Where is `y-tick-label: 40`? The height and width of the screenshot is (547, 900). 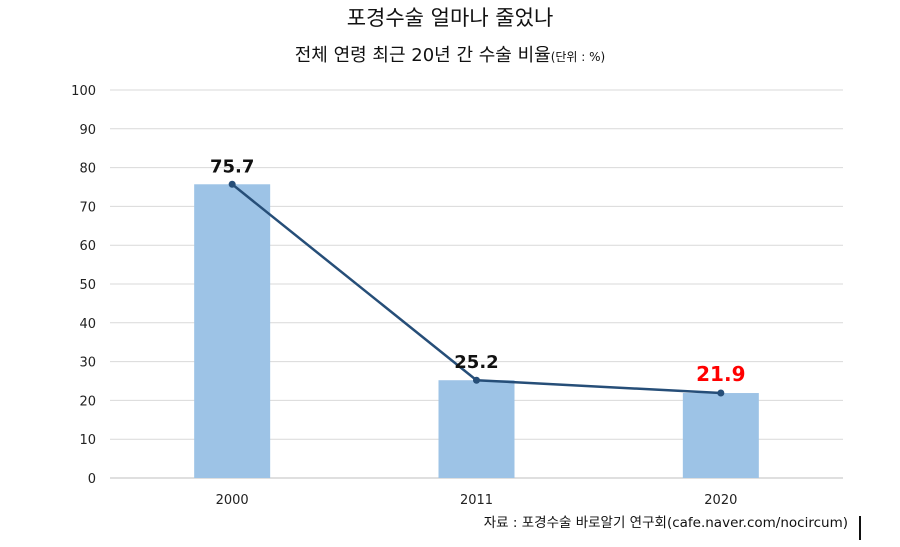 y-tick-label: 40 is located at coordinates (87, 324).